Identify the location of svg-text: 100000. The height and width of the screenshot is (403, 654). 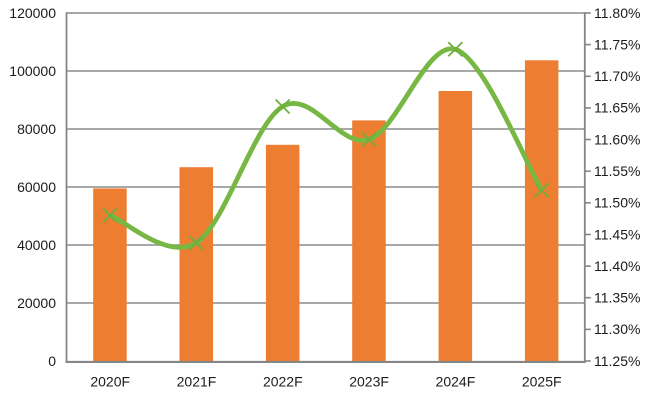
(32, 71).